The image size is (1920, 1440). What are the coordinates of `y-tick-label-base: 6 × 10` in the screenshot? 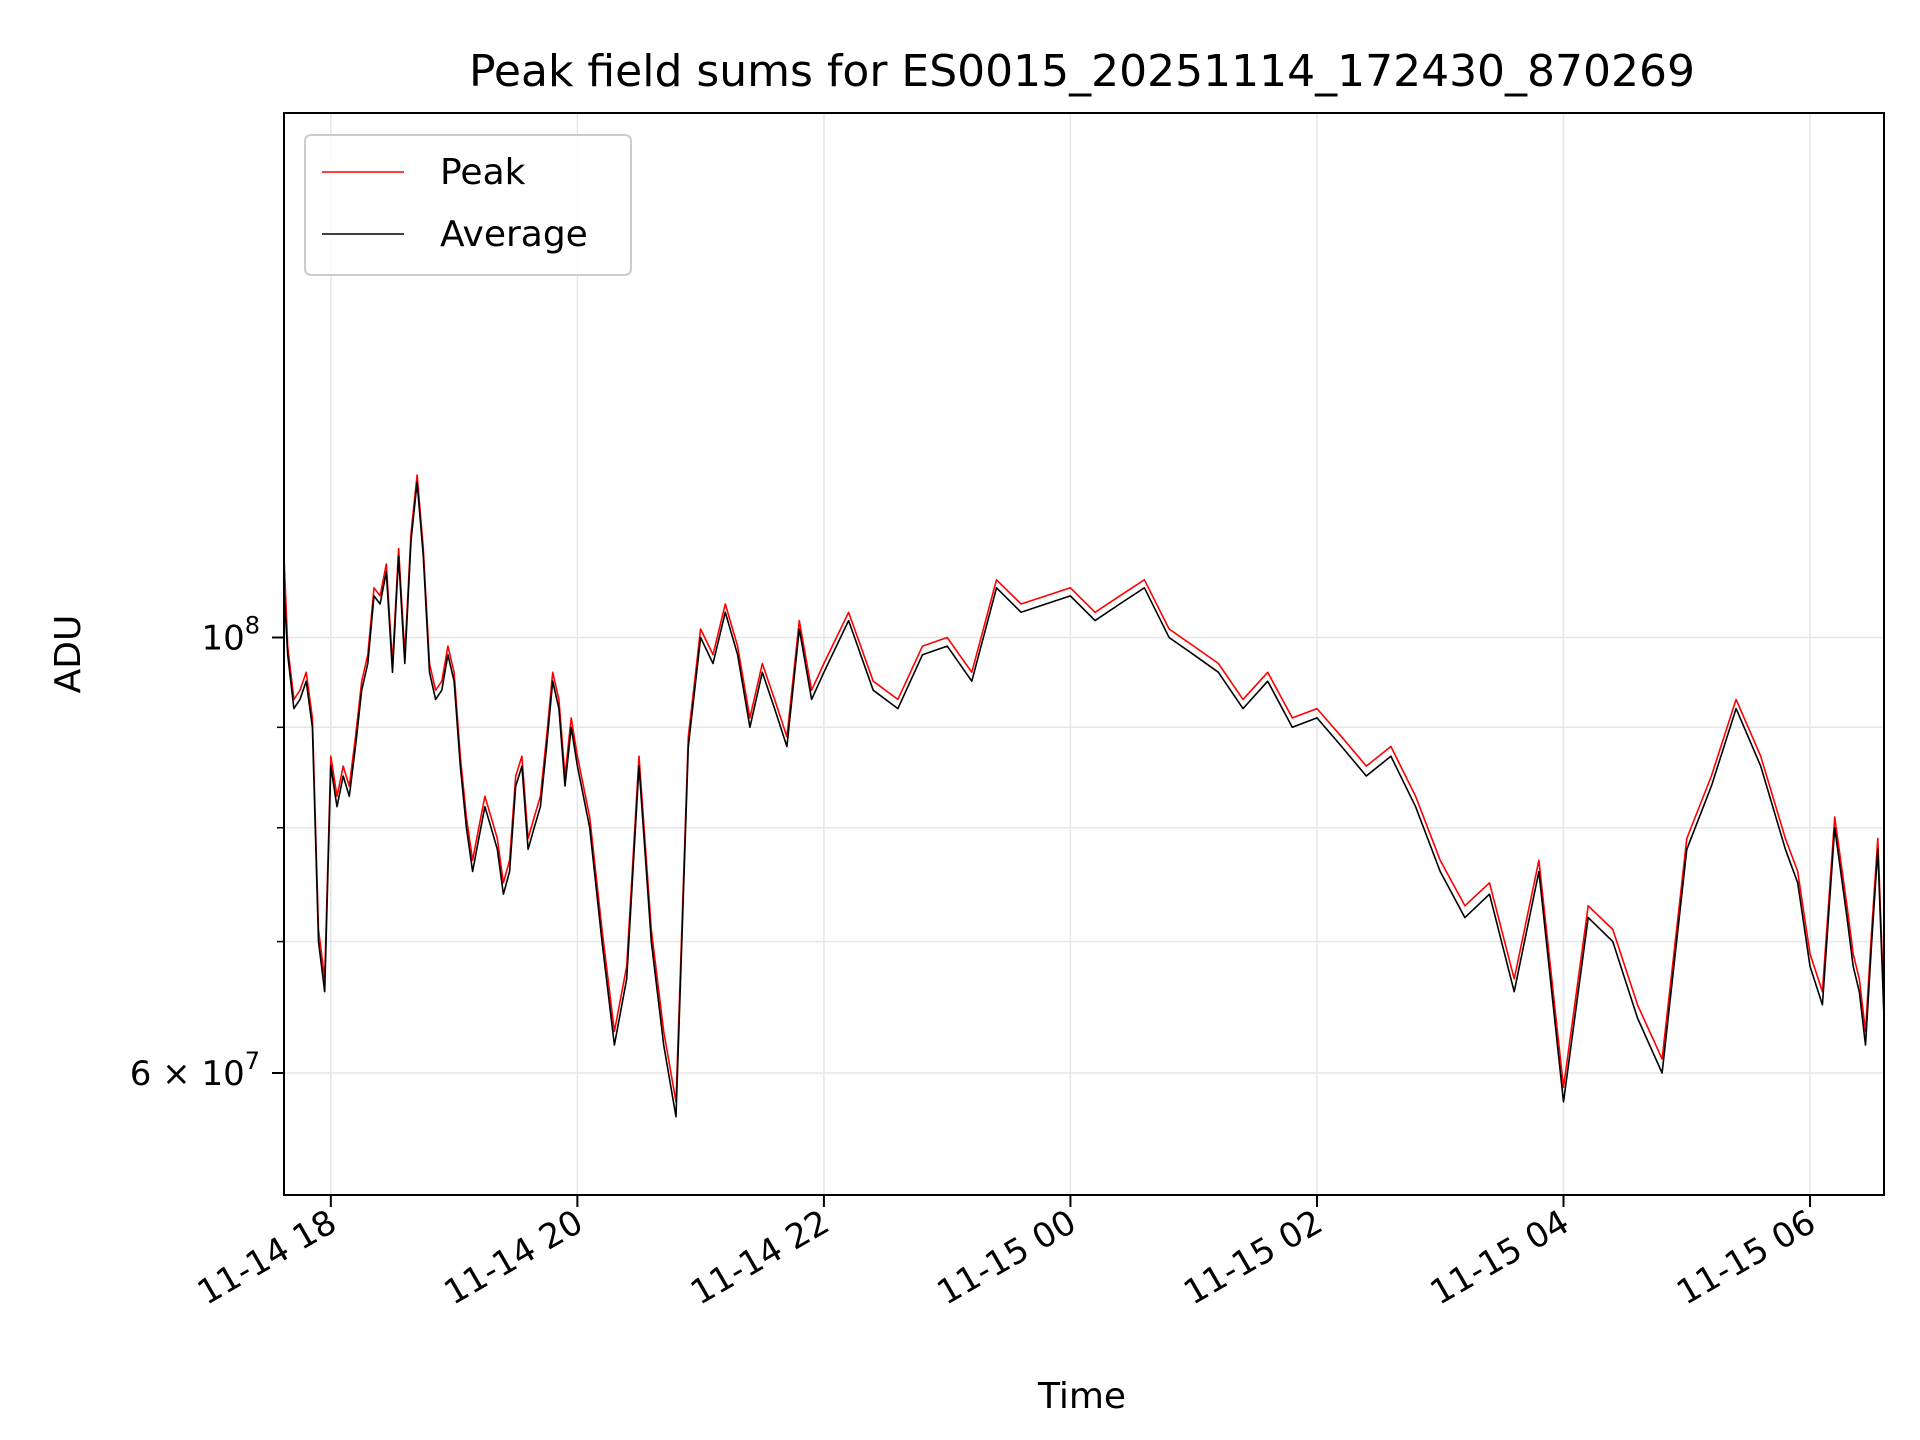 It's located at (187, 1074).